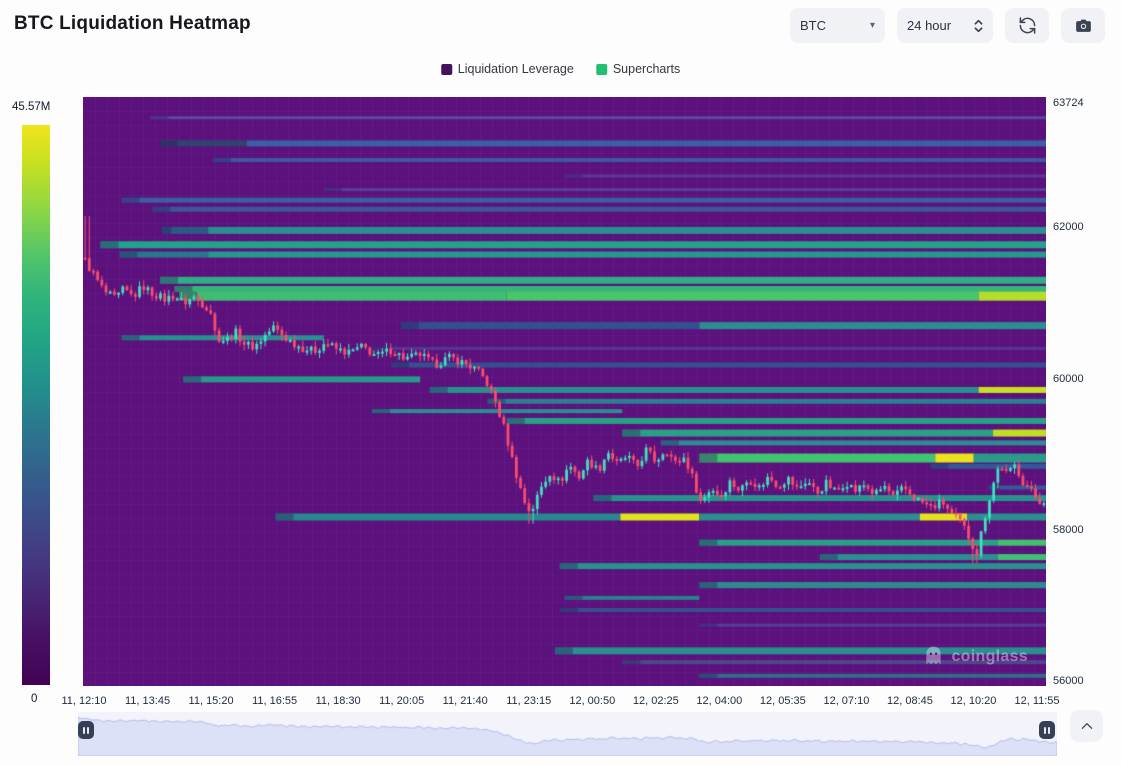 The image size is (1121, 765). Describe the element at coordinates (646, 69) in the screenshot. I see `legend-label: Supercharts` at that location.